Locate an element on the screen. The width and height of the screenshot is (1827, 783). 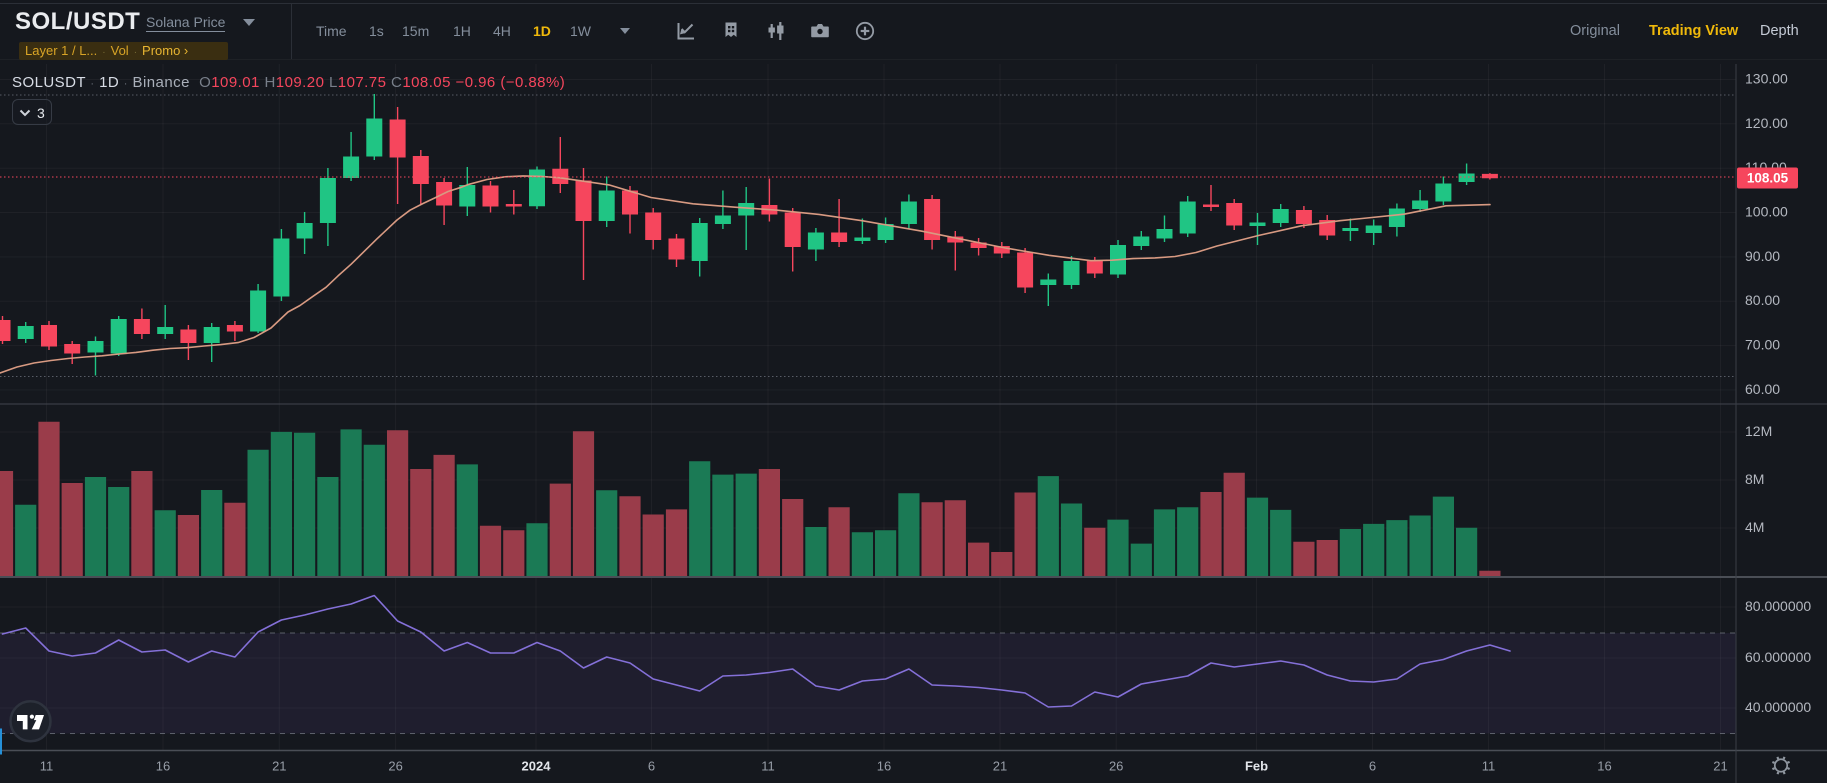
svg-text: 60.000000 is located at coordinates (1778, 657).